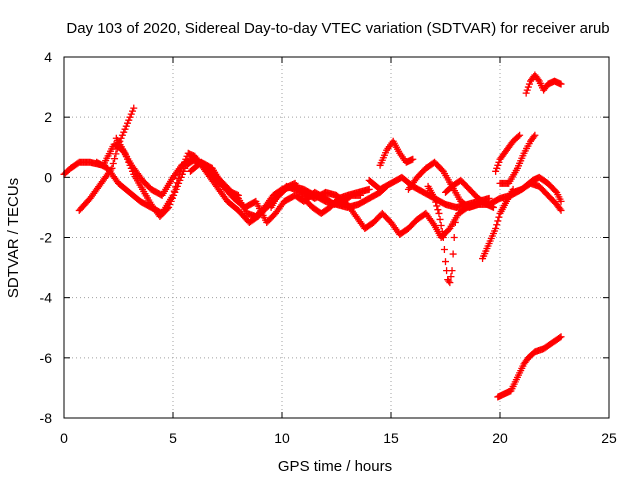 The width and height of the screenshot is (640, 480). Describe the element at coordinates (64, 438) in the screenshot. I see `x-tick-label: 0` at that location.